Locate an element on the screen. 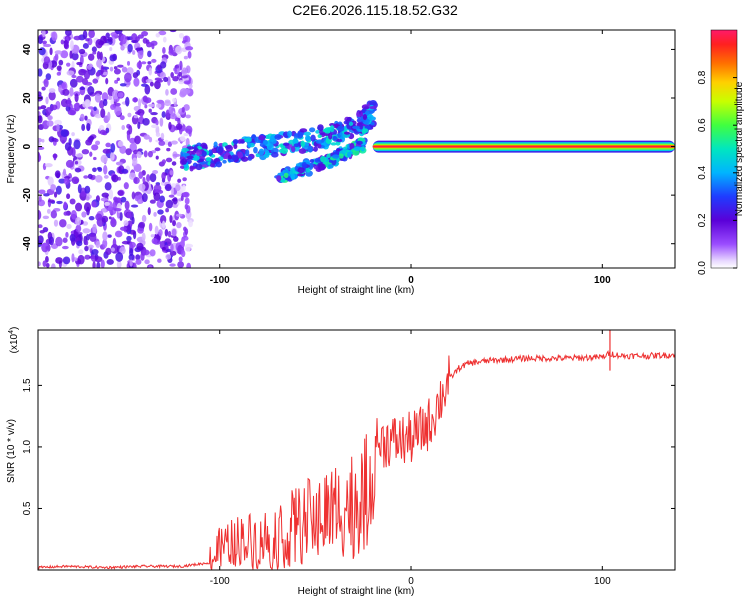  x-tick-label: -100 is located at coordinates (220, 581).